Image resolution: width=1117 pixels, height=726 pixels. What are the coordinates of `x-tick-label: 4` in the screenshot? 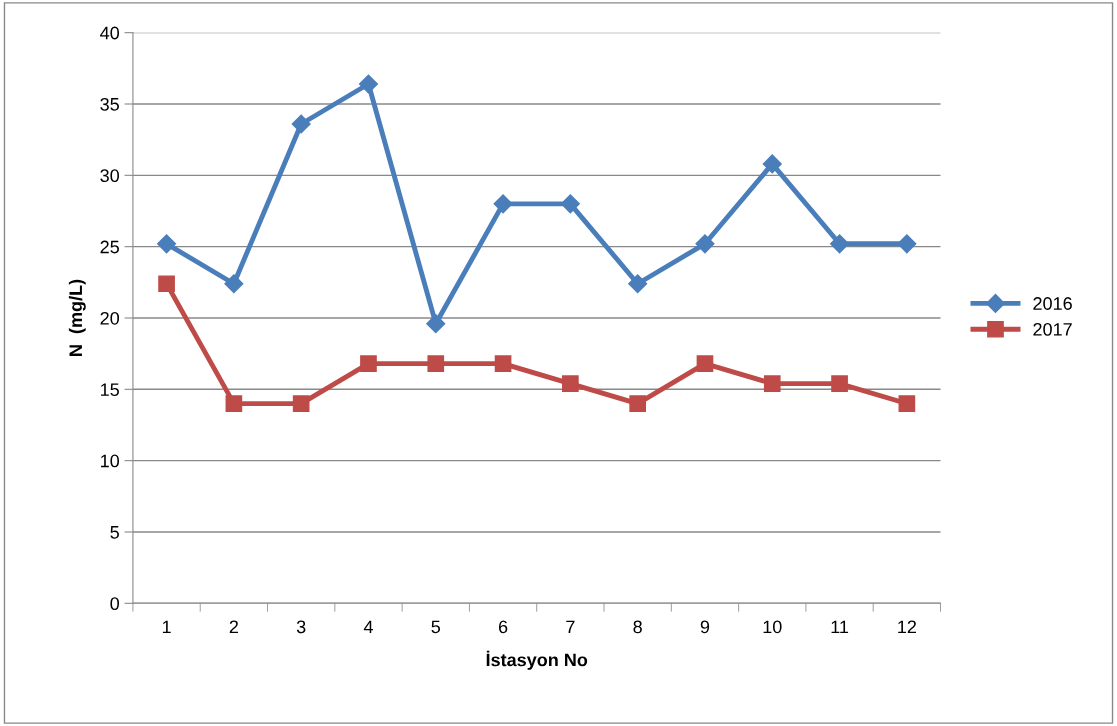 It's located at (368, 627).